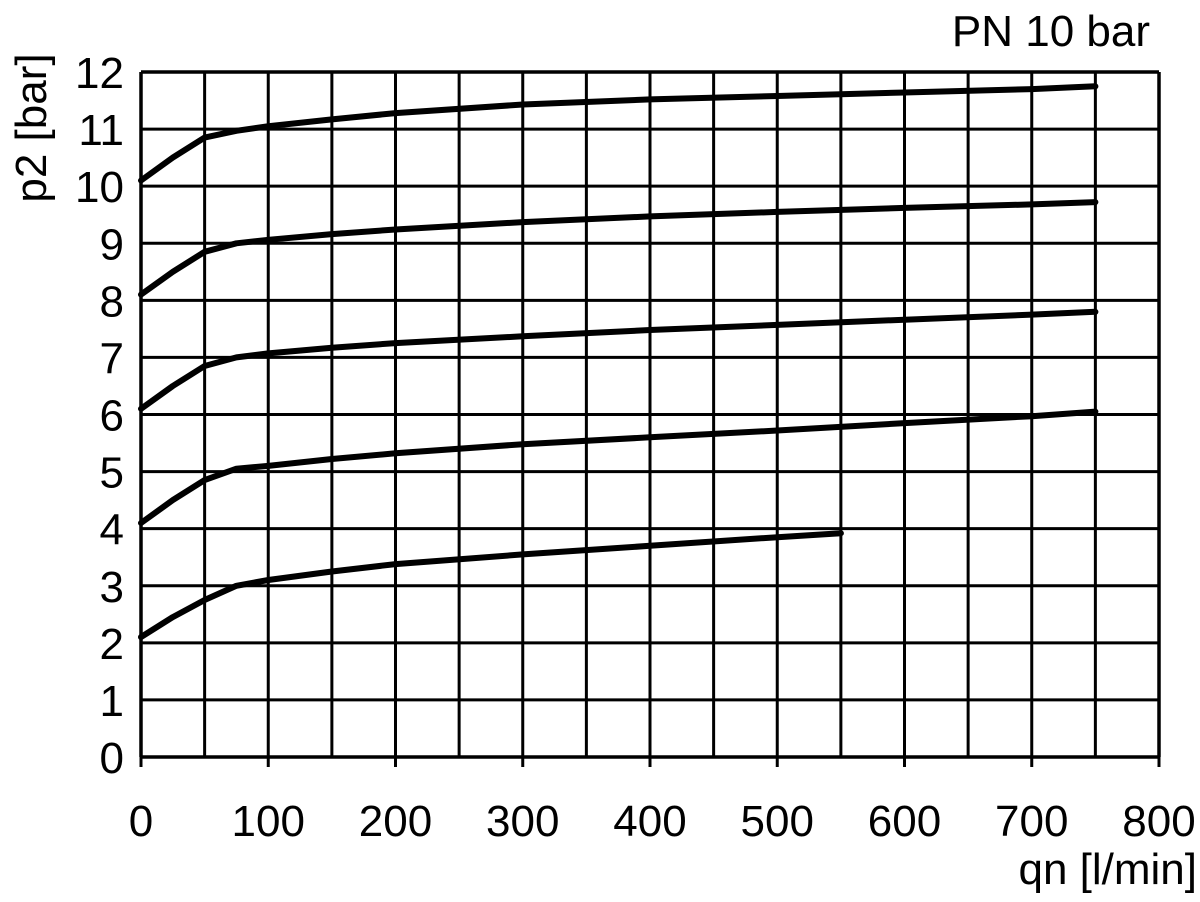 Image resolution: width=1200 pixels, height=902 pixels. I want to click on y-axis-title: p2 [bar], so click(31, 127).